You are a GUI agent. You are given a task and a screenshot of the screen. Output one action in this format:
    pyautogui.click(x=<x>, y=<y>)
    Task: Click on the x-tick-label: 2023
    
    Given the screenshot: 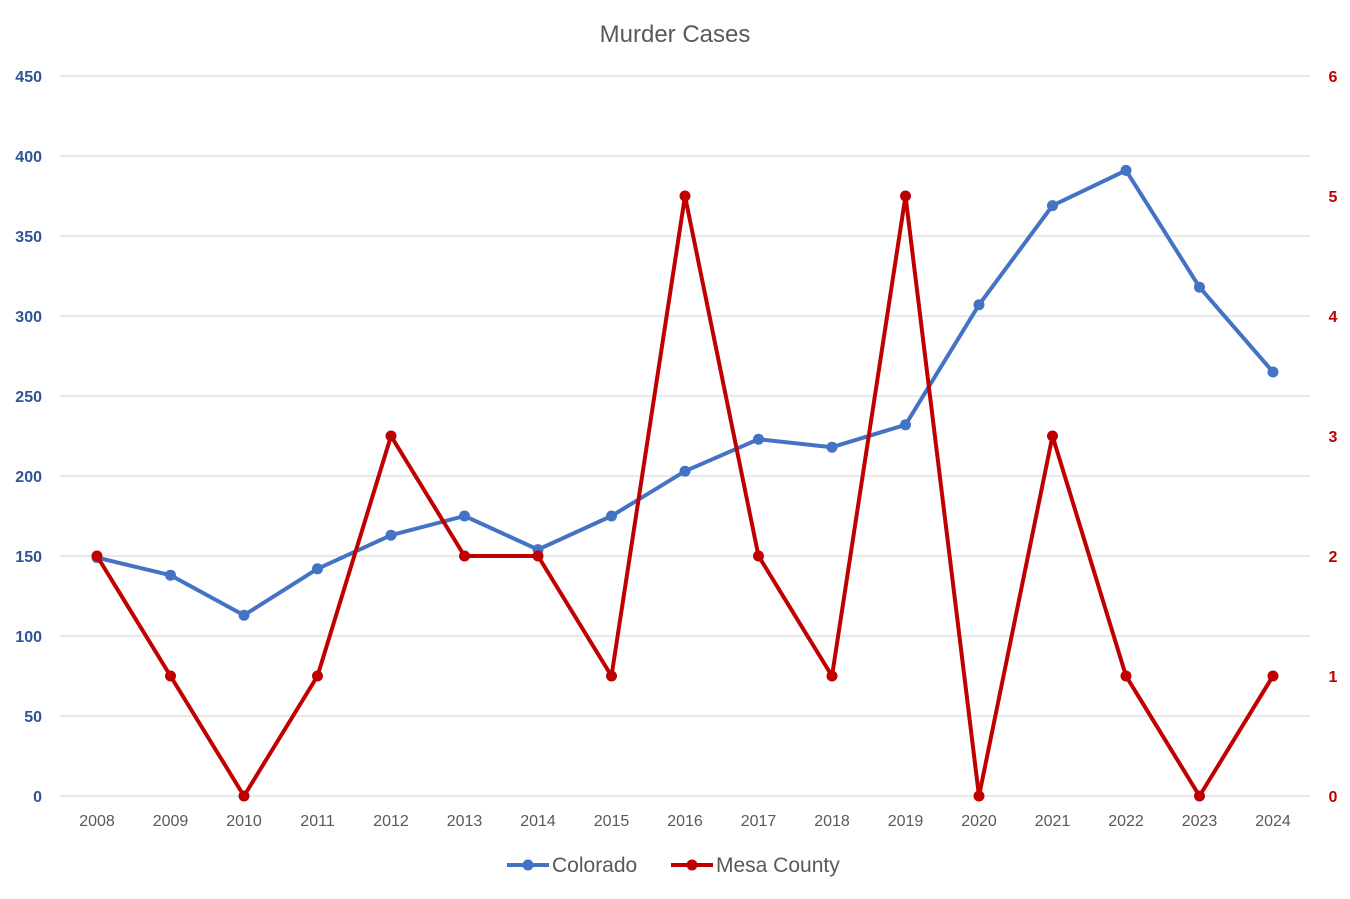 What is the action you would take?
    pyautogui.click(x=1200, y=821)
    